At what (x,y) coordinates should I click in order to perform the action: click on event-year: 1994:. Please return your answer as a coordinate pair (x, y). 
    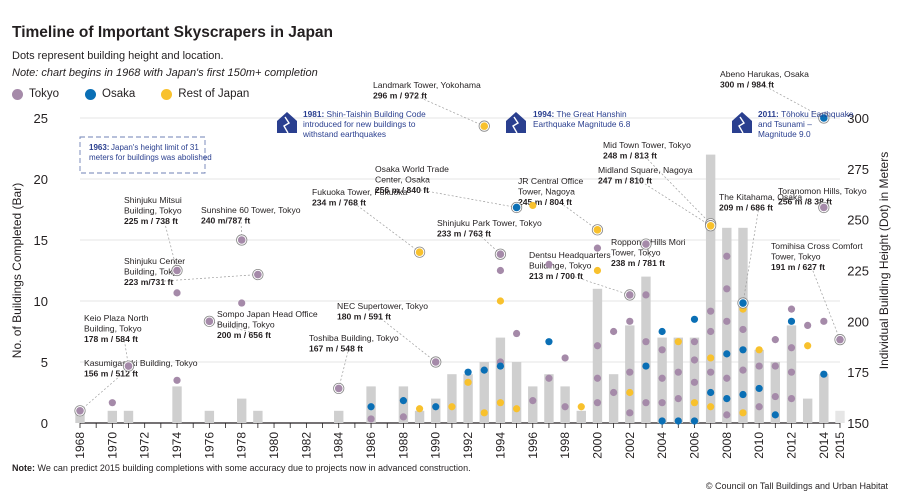
    Looking at the image, I should click on (545, 114).